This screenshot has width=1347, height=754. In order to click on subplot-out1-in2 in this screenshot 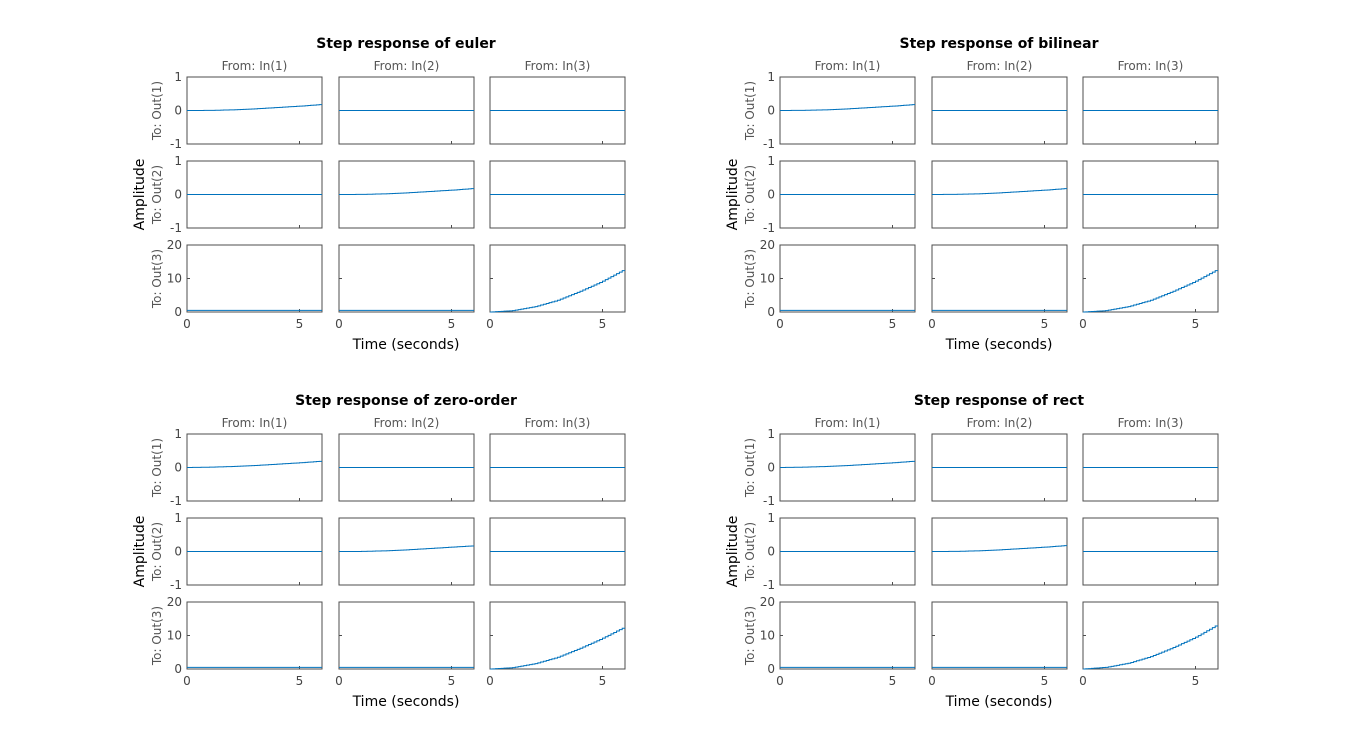, I will do `click(999, 467)`.